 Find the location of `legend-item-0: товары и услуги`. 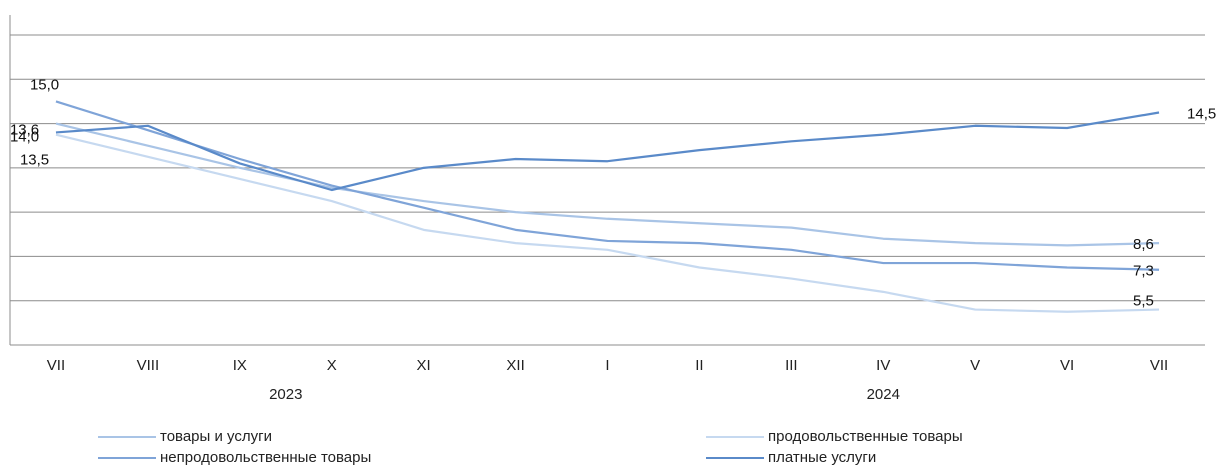

legend-item-0: товары и услуги is located at coordinates (185, 436).